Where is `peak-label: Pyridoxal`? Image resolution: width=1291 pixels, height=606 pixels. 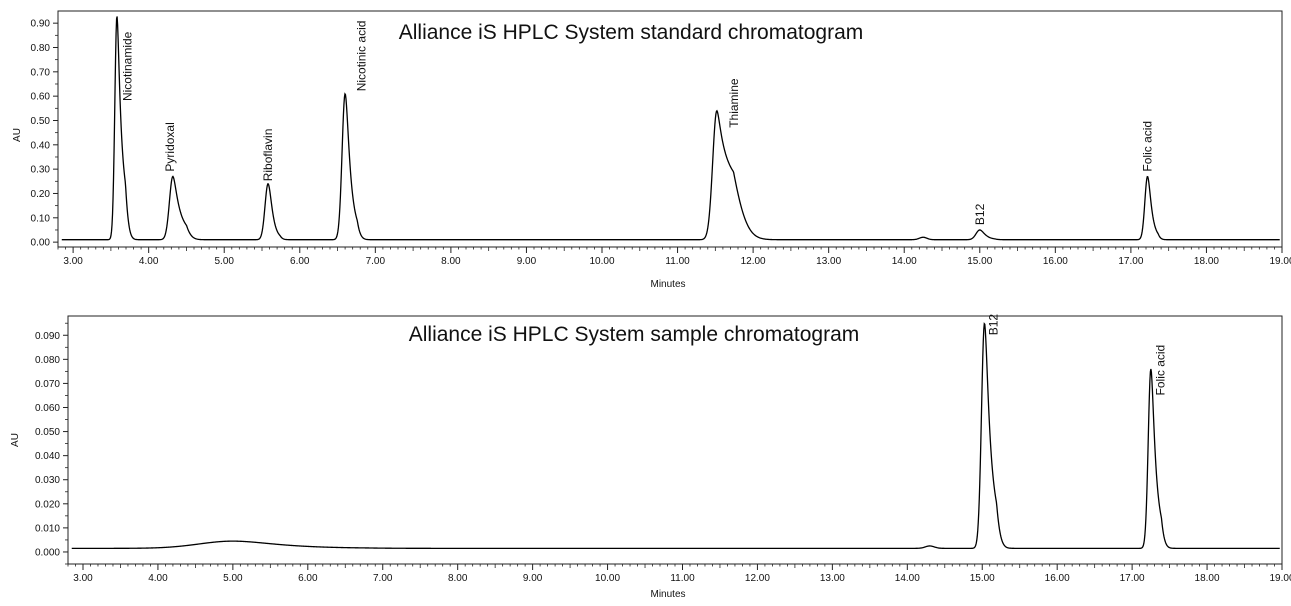
peak-label: Pyridoxal is located at coordinates (170, 146).